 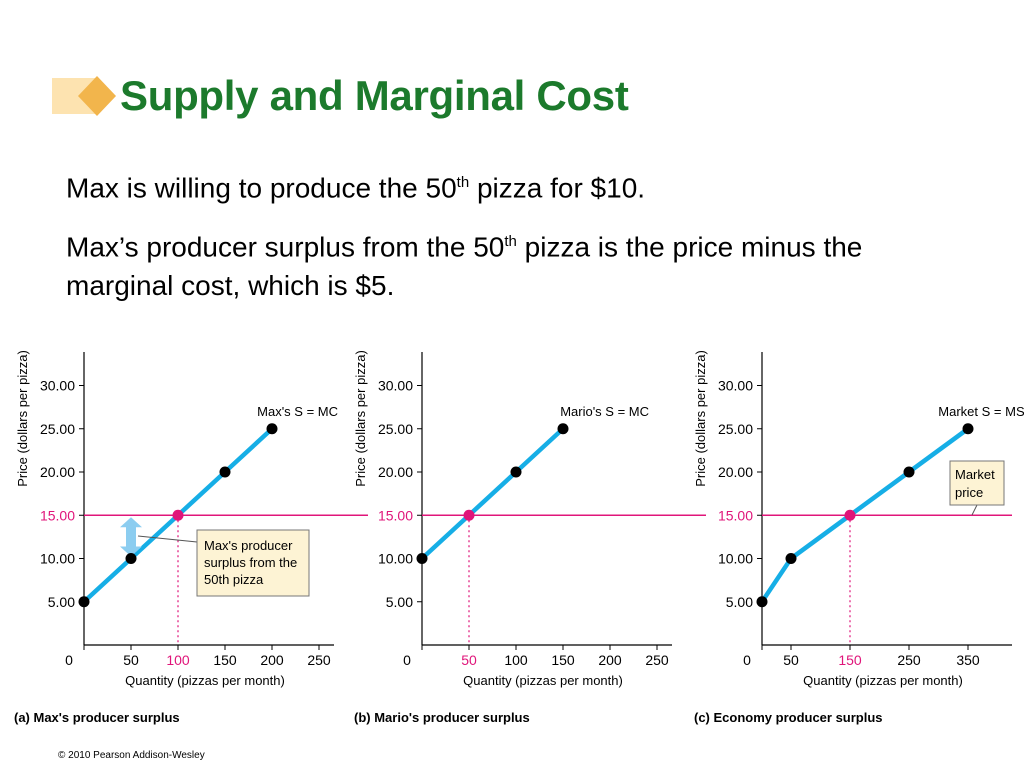 What do you see at coordinates (285, 247) in the screenshot?
I see `bullet-2-pre: Max’s producer surplus from the 50` at bounding box center [285, 247].